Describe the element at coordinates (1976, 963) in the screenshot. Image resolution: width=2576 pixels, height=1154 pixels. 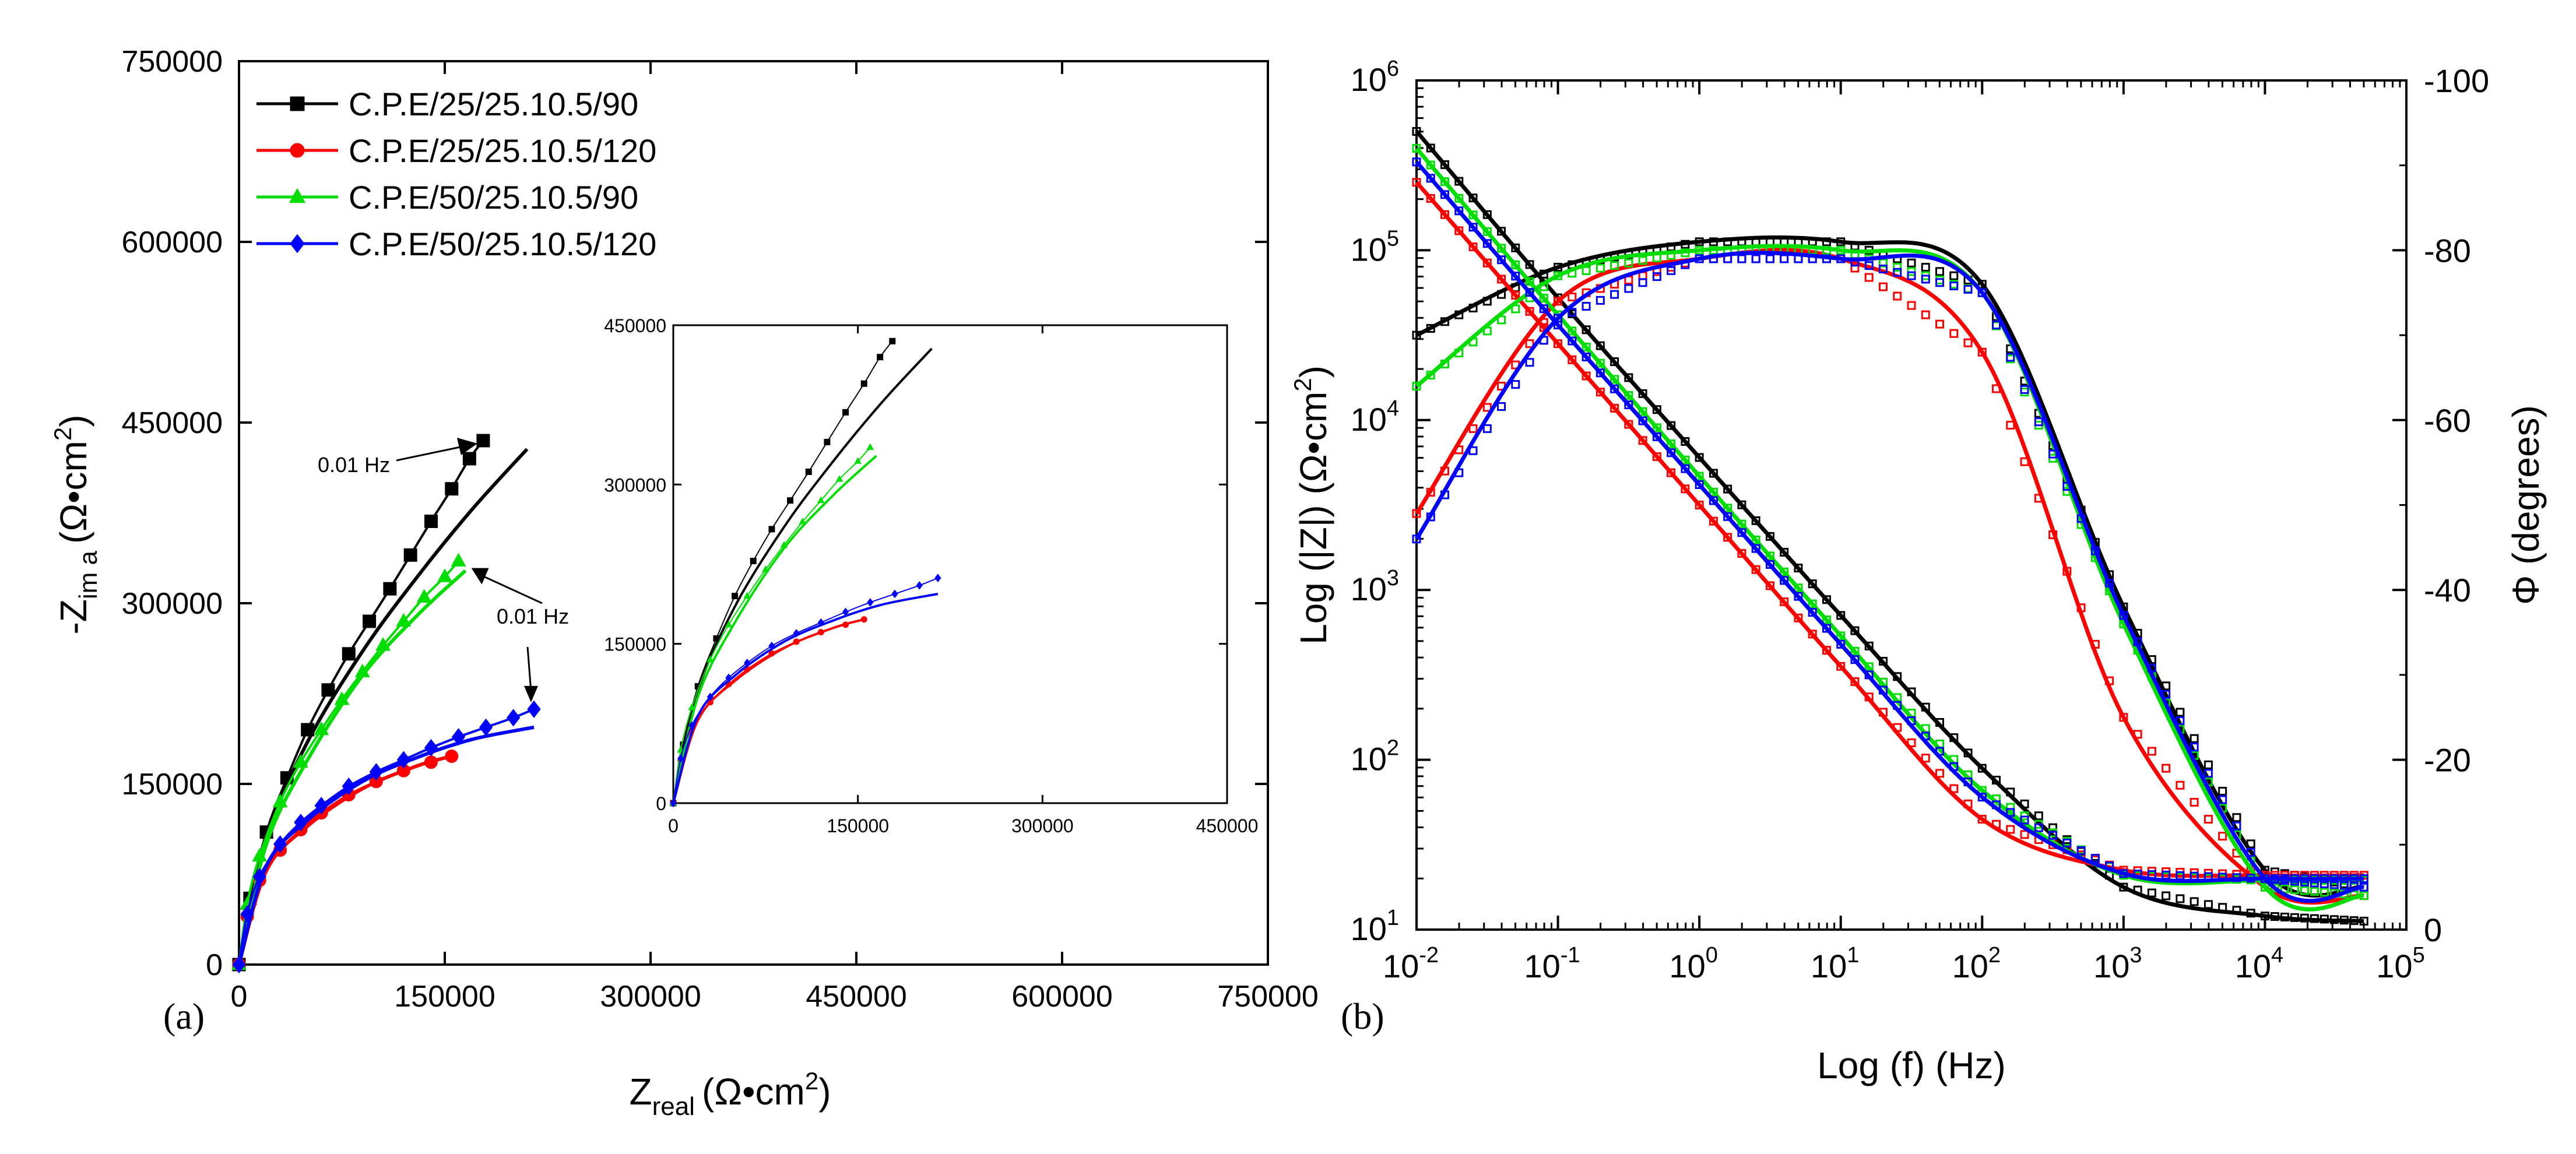
I see `x-tick-label: 10²` at that location.